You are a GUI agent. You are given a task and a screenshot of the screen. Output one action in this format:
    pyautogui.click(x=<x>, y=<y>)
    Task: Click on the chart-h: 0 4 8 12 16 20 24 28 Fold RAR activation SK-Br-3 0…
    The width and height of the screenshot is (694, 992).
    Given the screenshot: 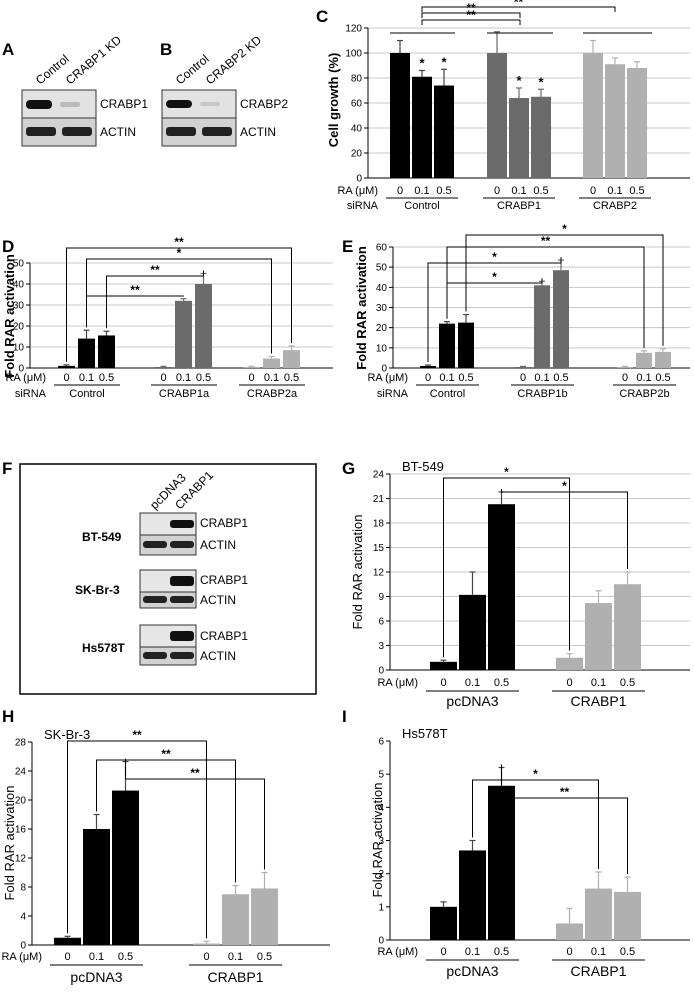 What is the action you would take?
    pyautogui.click(x=165, y=856)
    